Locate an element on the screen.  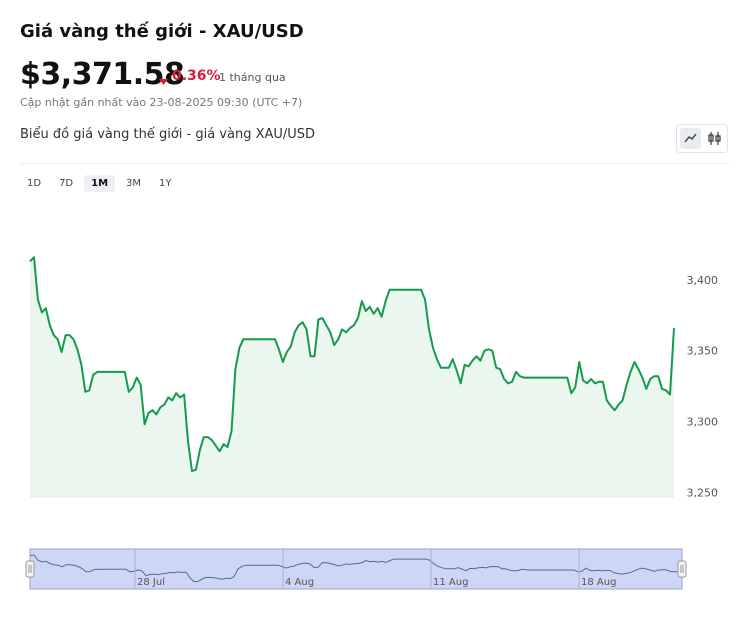
navigator is located at coordinates (356, 569).